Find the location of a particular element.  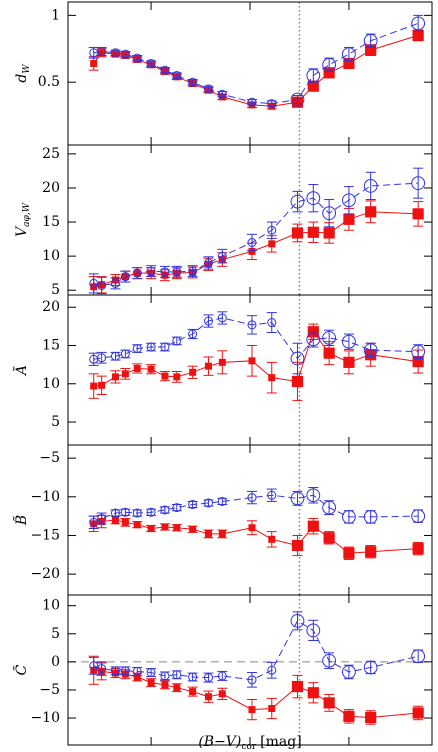

y-tick-label: 0 is located at coordinates (55, 662).